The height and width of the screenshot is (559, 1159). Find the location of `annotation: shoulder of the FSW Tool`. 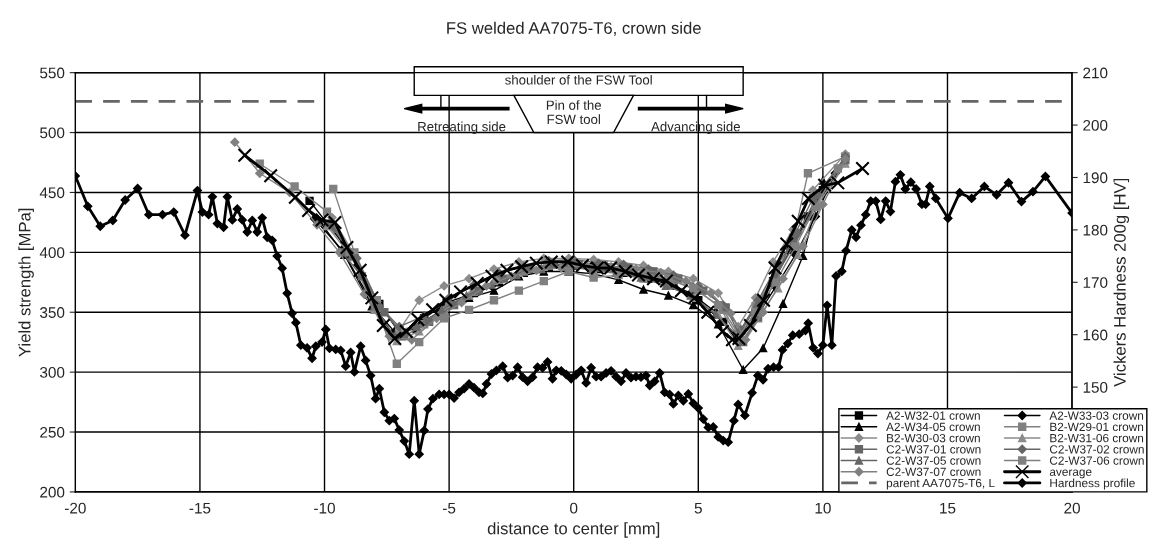

annotation: shoulder of the FSW Tool is located at coordinates (578, 79).